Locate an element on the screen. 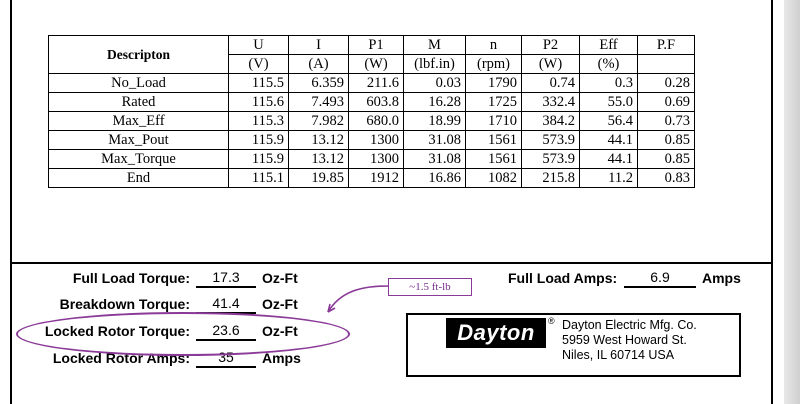 This screenshot has height=404, width=800. table-cell: 1082 is located at coordinates (493, 178).